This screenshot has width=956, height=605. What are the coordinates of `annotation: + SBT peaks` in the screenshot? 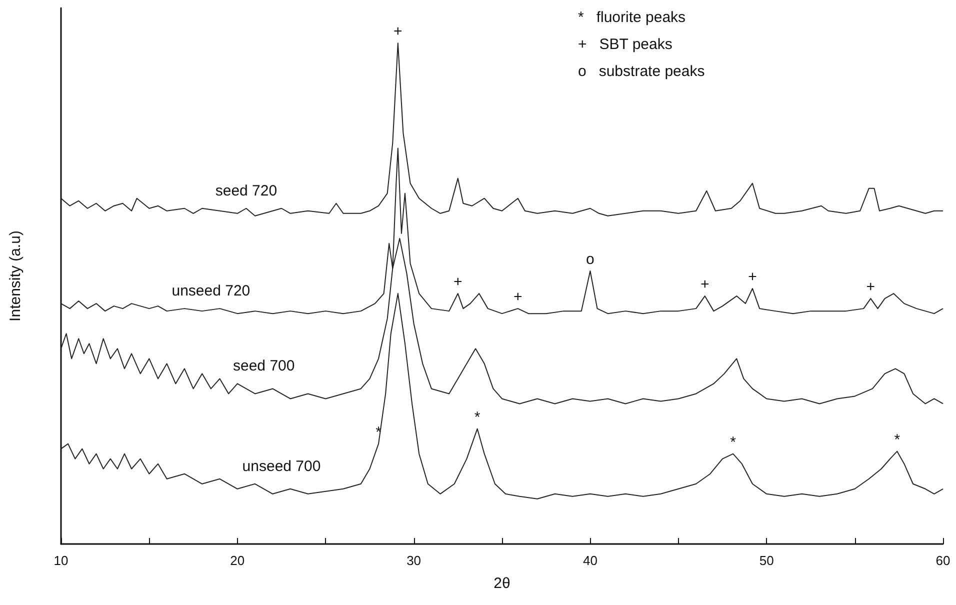 It's located at (625, 44).